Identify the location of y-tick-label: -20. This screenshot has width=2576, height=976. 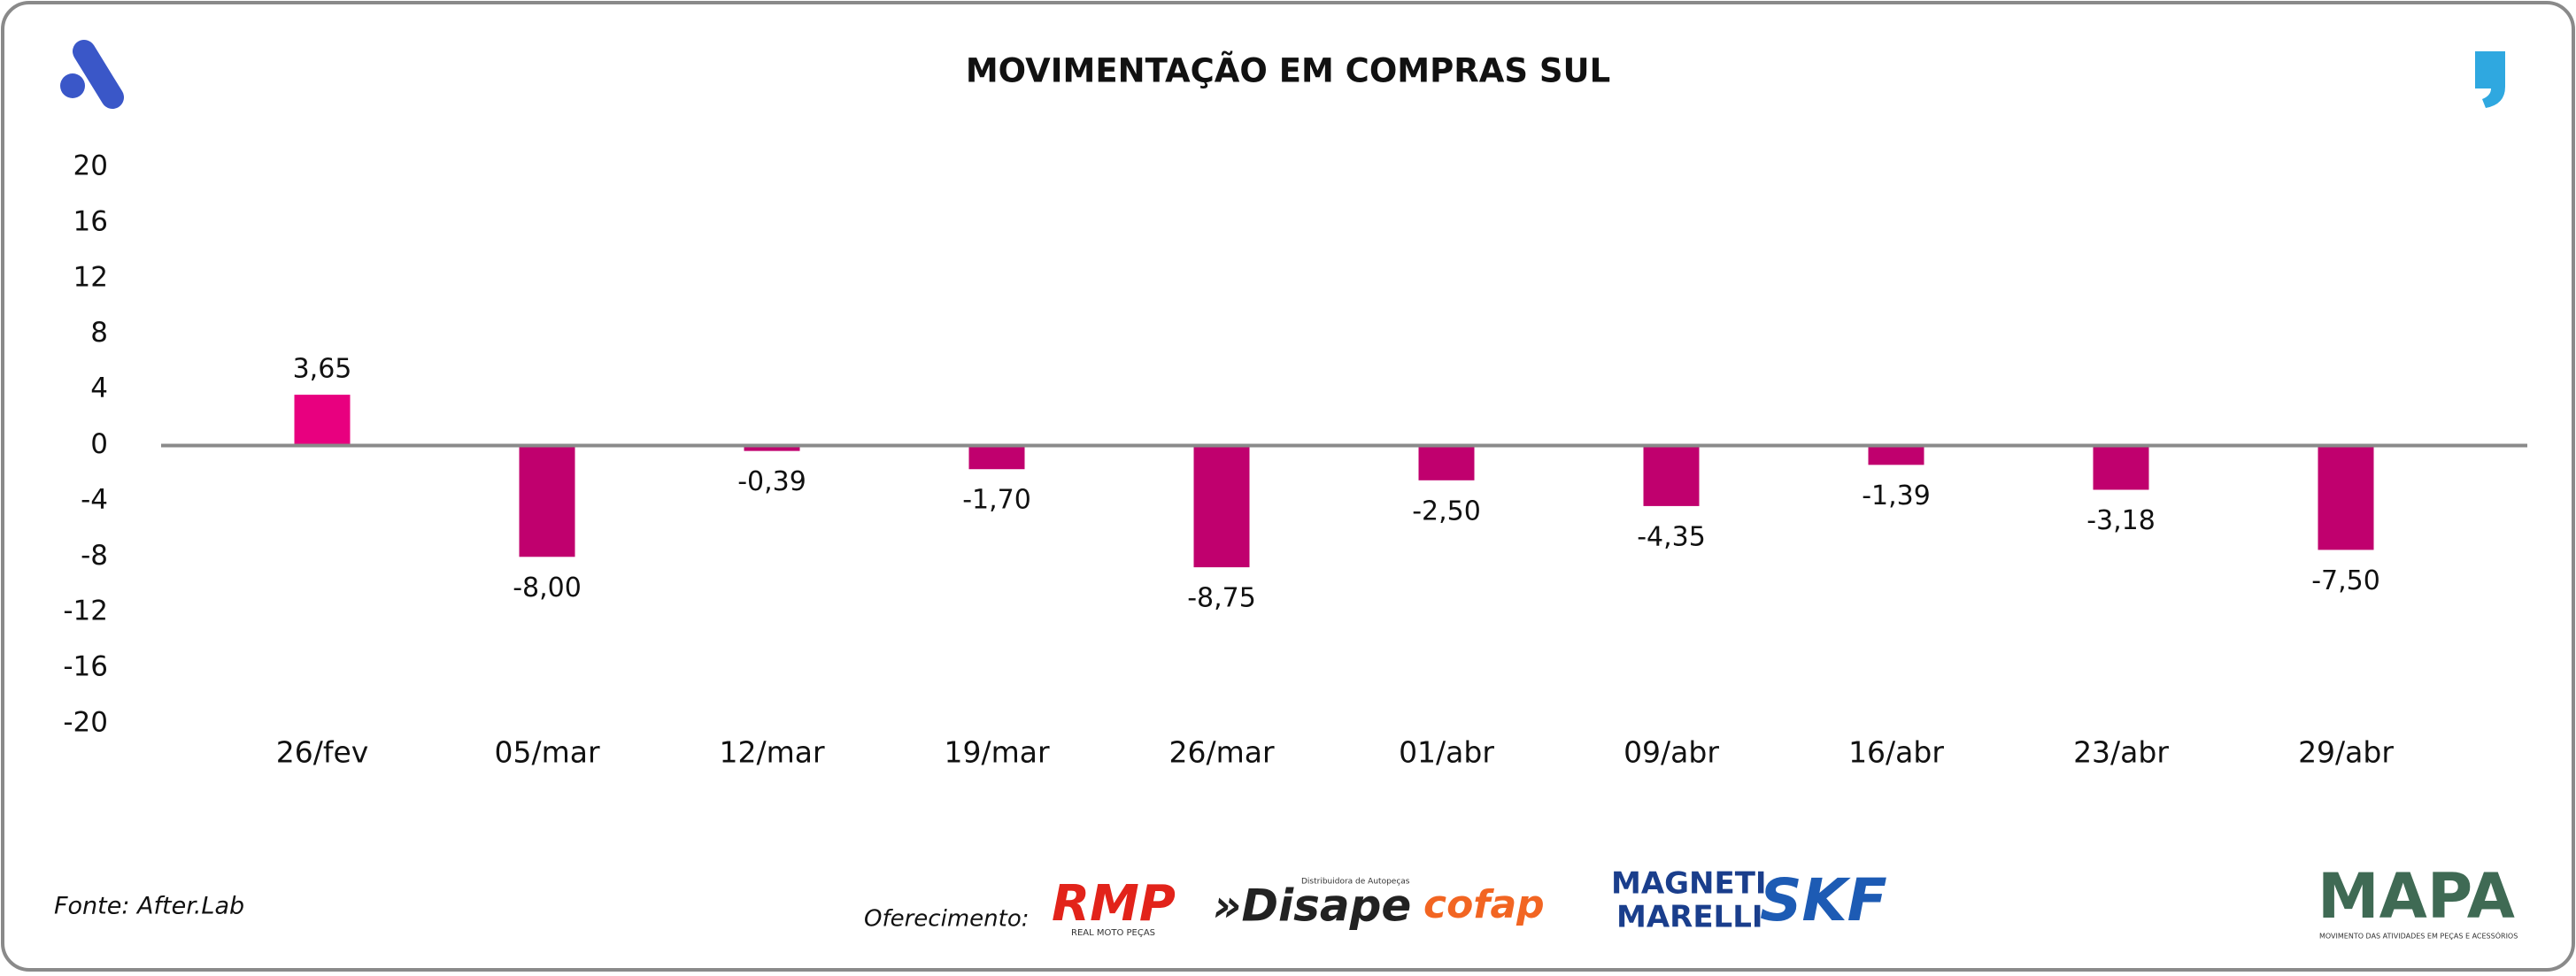
(85, 723).